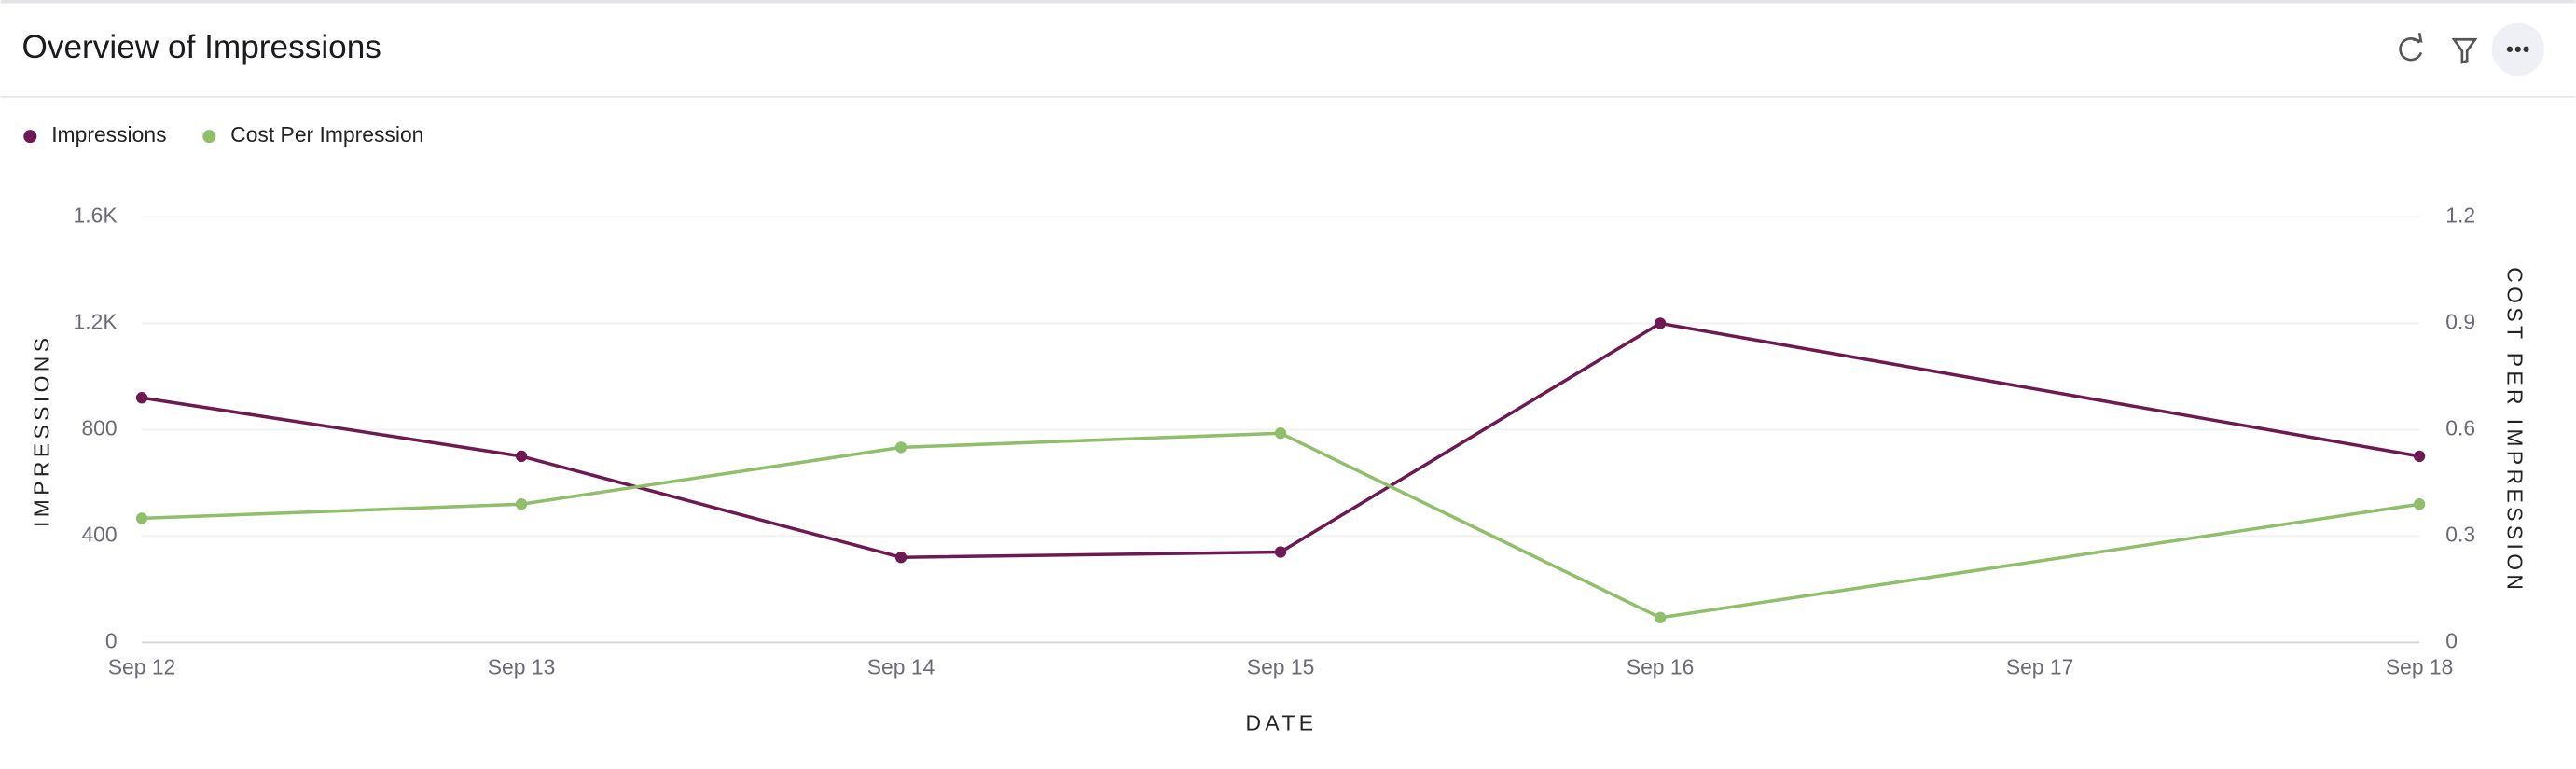 Image resolution: width=2576 pixels, height=769 pixels. Describe the element at coordinates (2460, 534) in the screenshot. I see `y2-tick-label: 0.3` at that location.